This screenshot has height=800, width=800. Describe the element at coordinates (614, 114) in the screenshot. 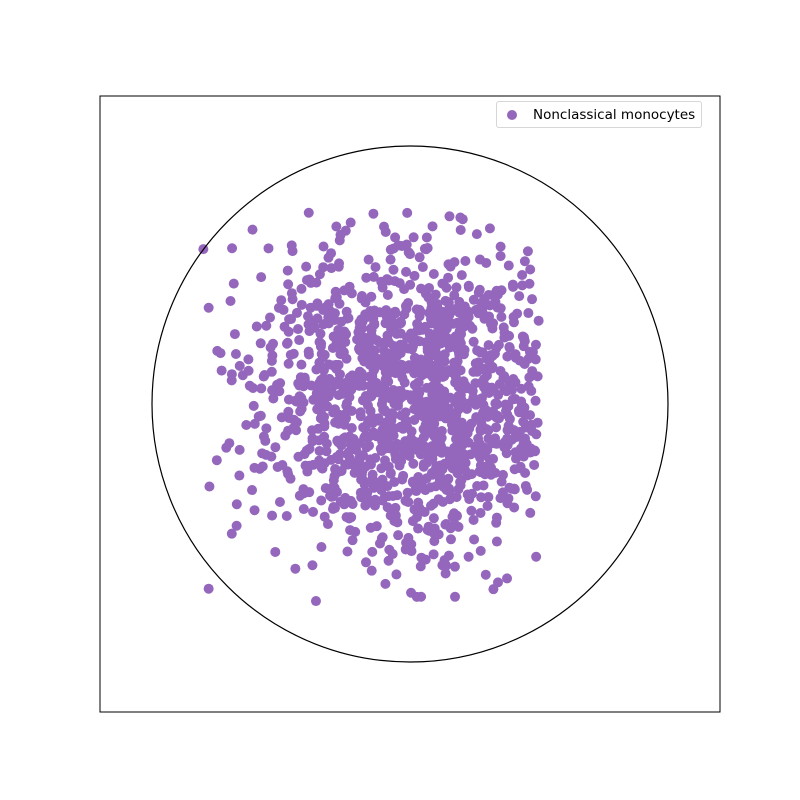

I see `legend-label-nonclassical-monocytes: Nonclassical monocytes` at that location.